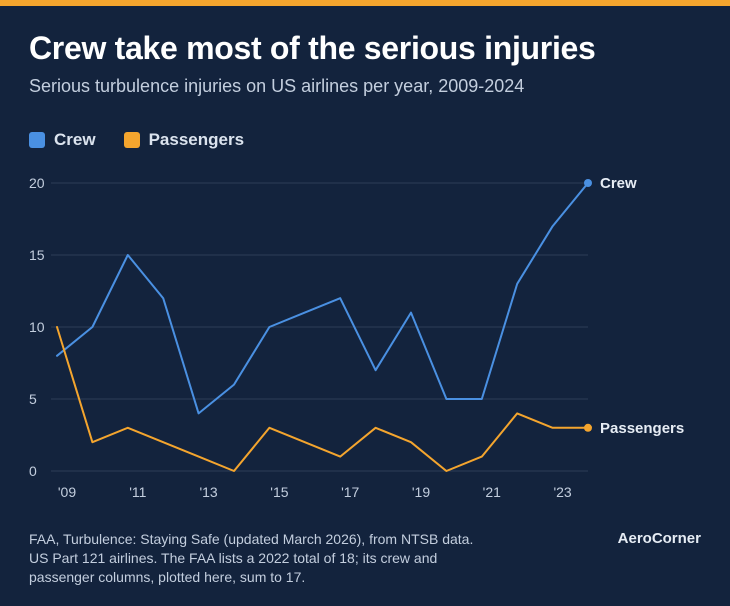 The height and width of the screenshot is (606, 730). What do you see at coordinates (350, 492) in the screenshot?
I see `x-tick-label-17: '17` at bounding box center [350, 492].